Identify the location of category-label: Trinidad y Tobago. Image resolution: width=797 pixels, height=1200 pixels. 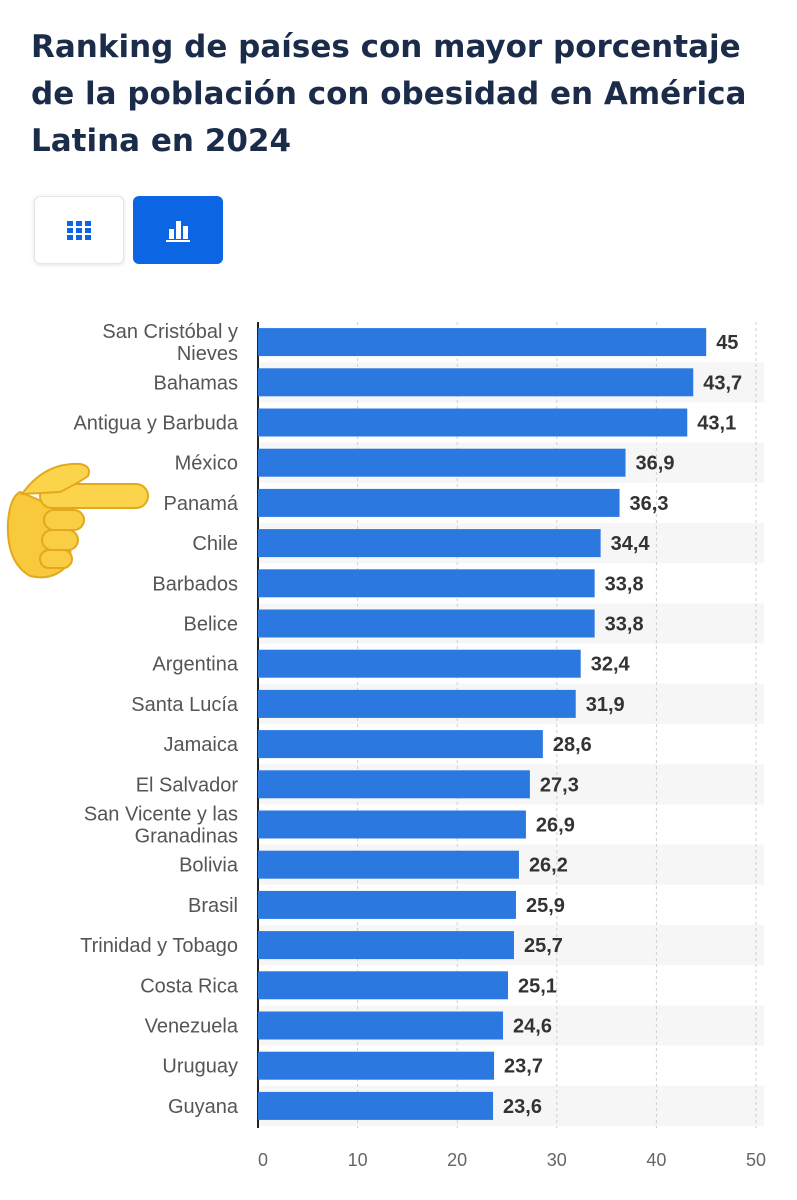
(159, 946).